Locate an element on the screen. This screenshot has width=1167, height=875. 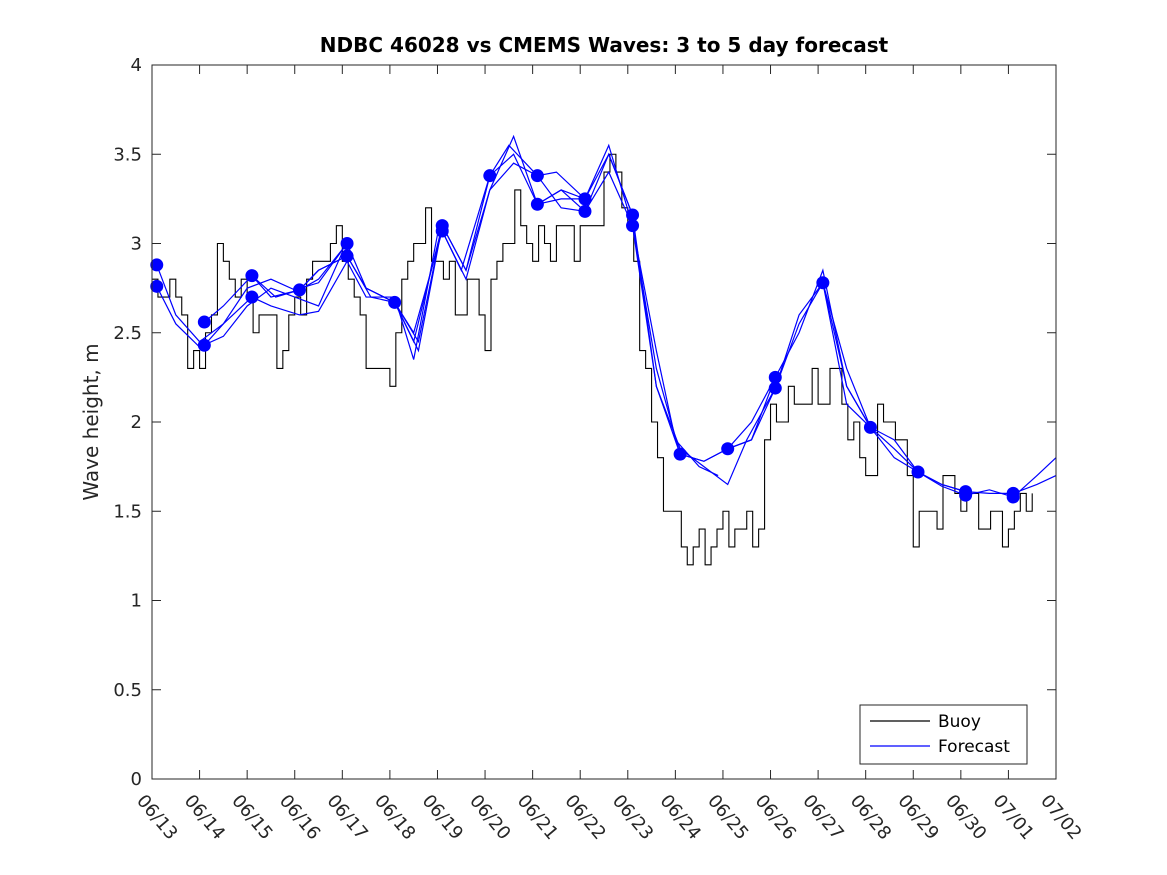
y-tick-label: 4 is located at coordinates (136, 65).